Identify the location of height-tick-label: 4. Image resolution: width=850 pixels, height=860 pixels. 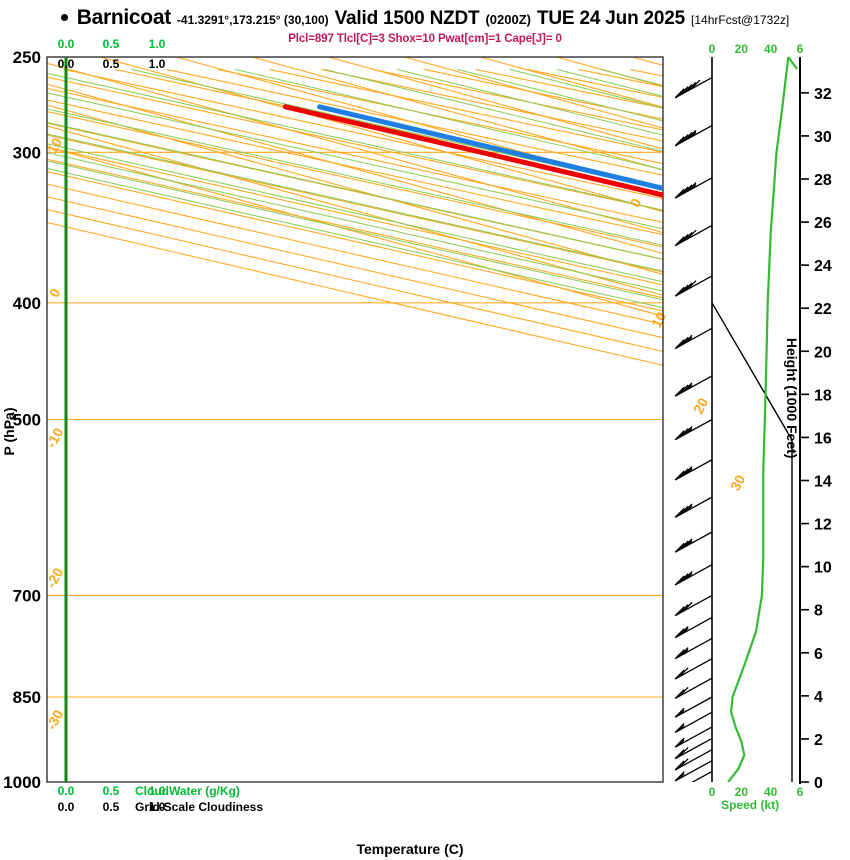
(818, 697).